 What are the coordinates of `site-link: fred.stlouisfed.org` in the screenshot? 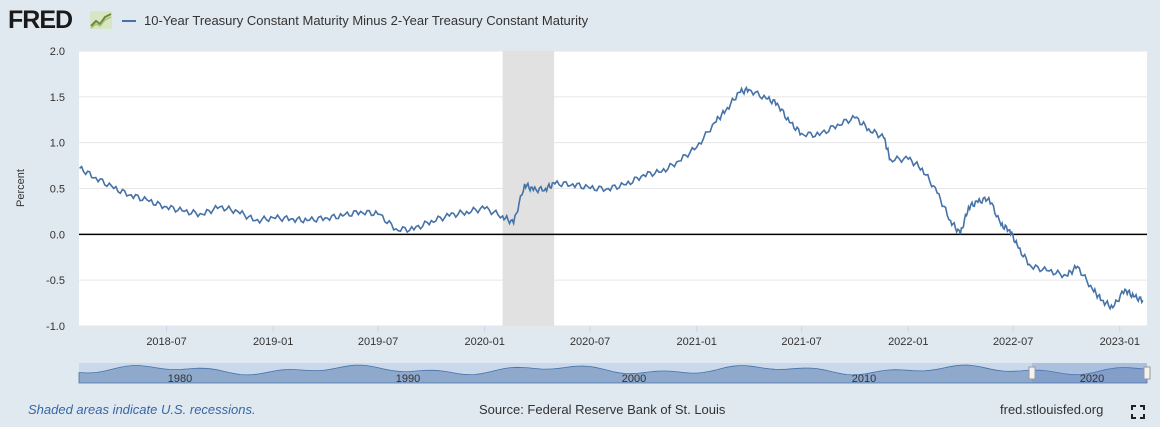 It's located at (1052, 409).